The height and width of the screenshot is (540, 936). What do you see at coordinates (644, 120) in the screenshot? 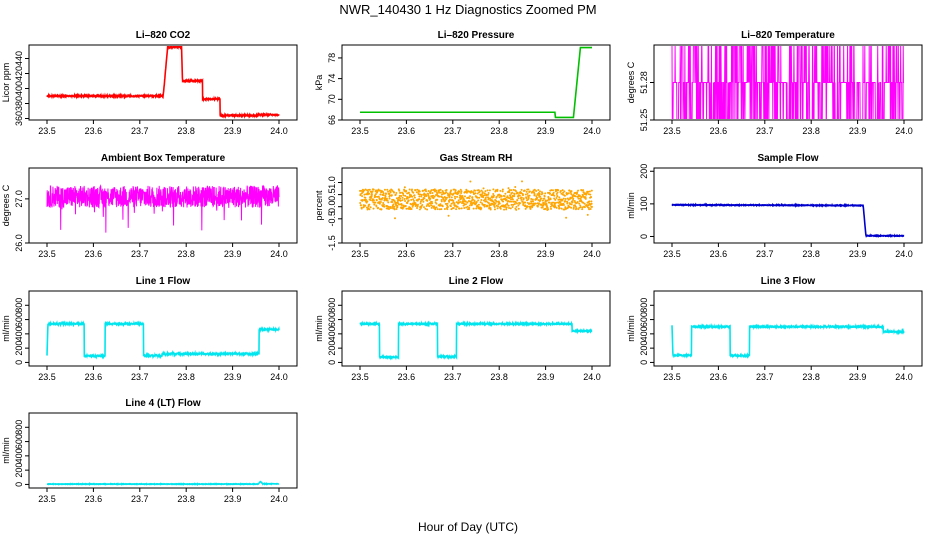
I see `y-tick-label: 51.25` at bounding box center [644, 120].